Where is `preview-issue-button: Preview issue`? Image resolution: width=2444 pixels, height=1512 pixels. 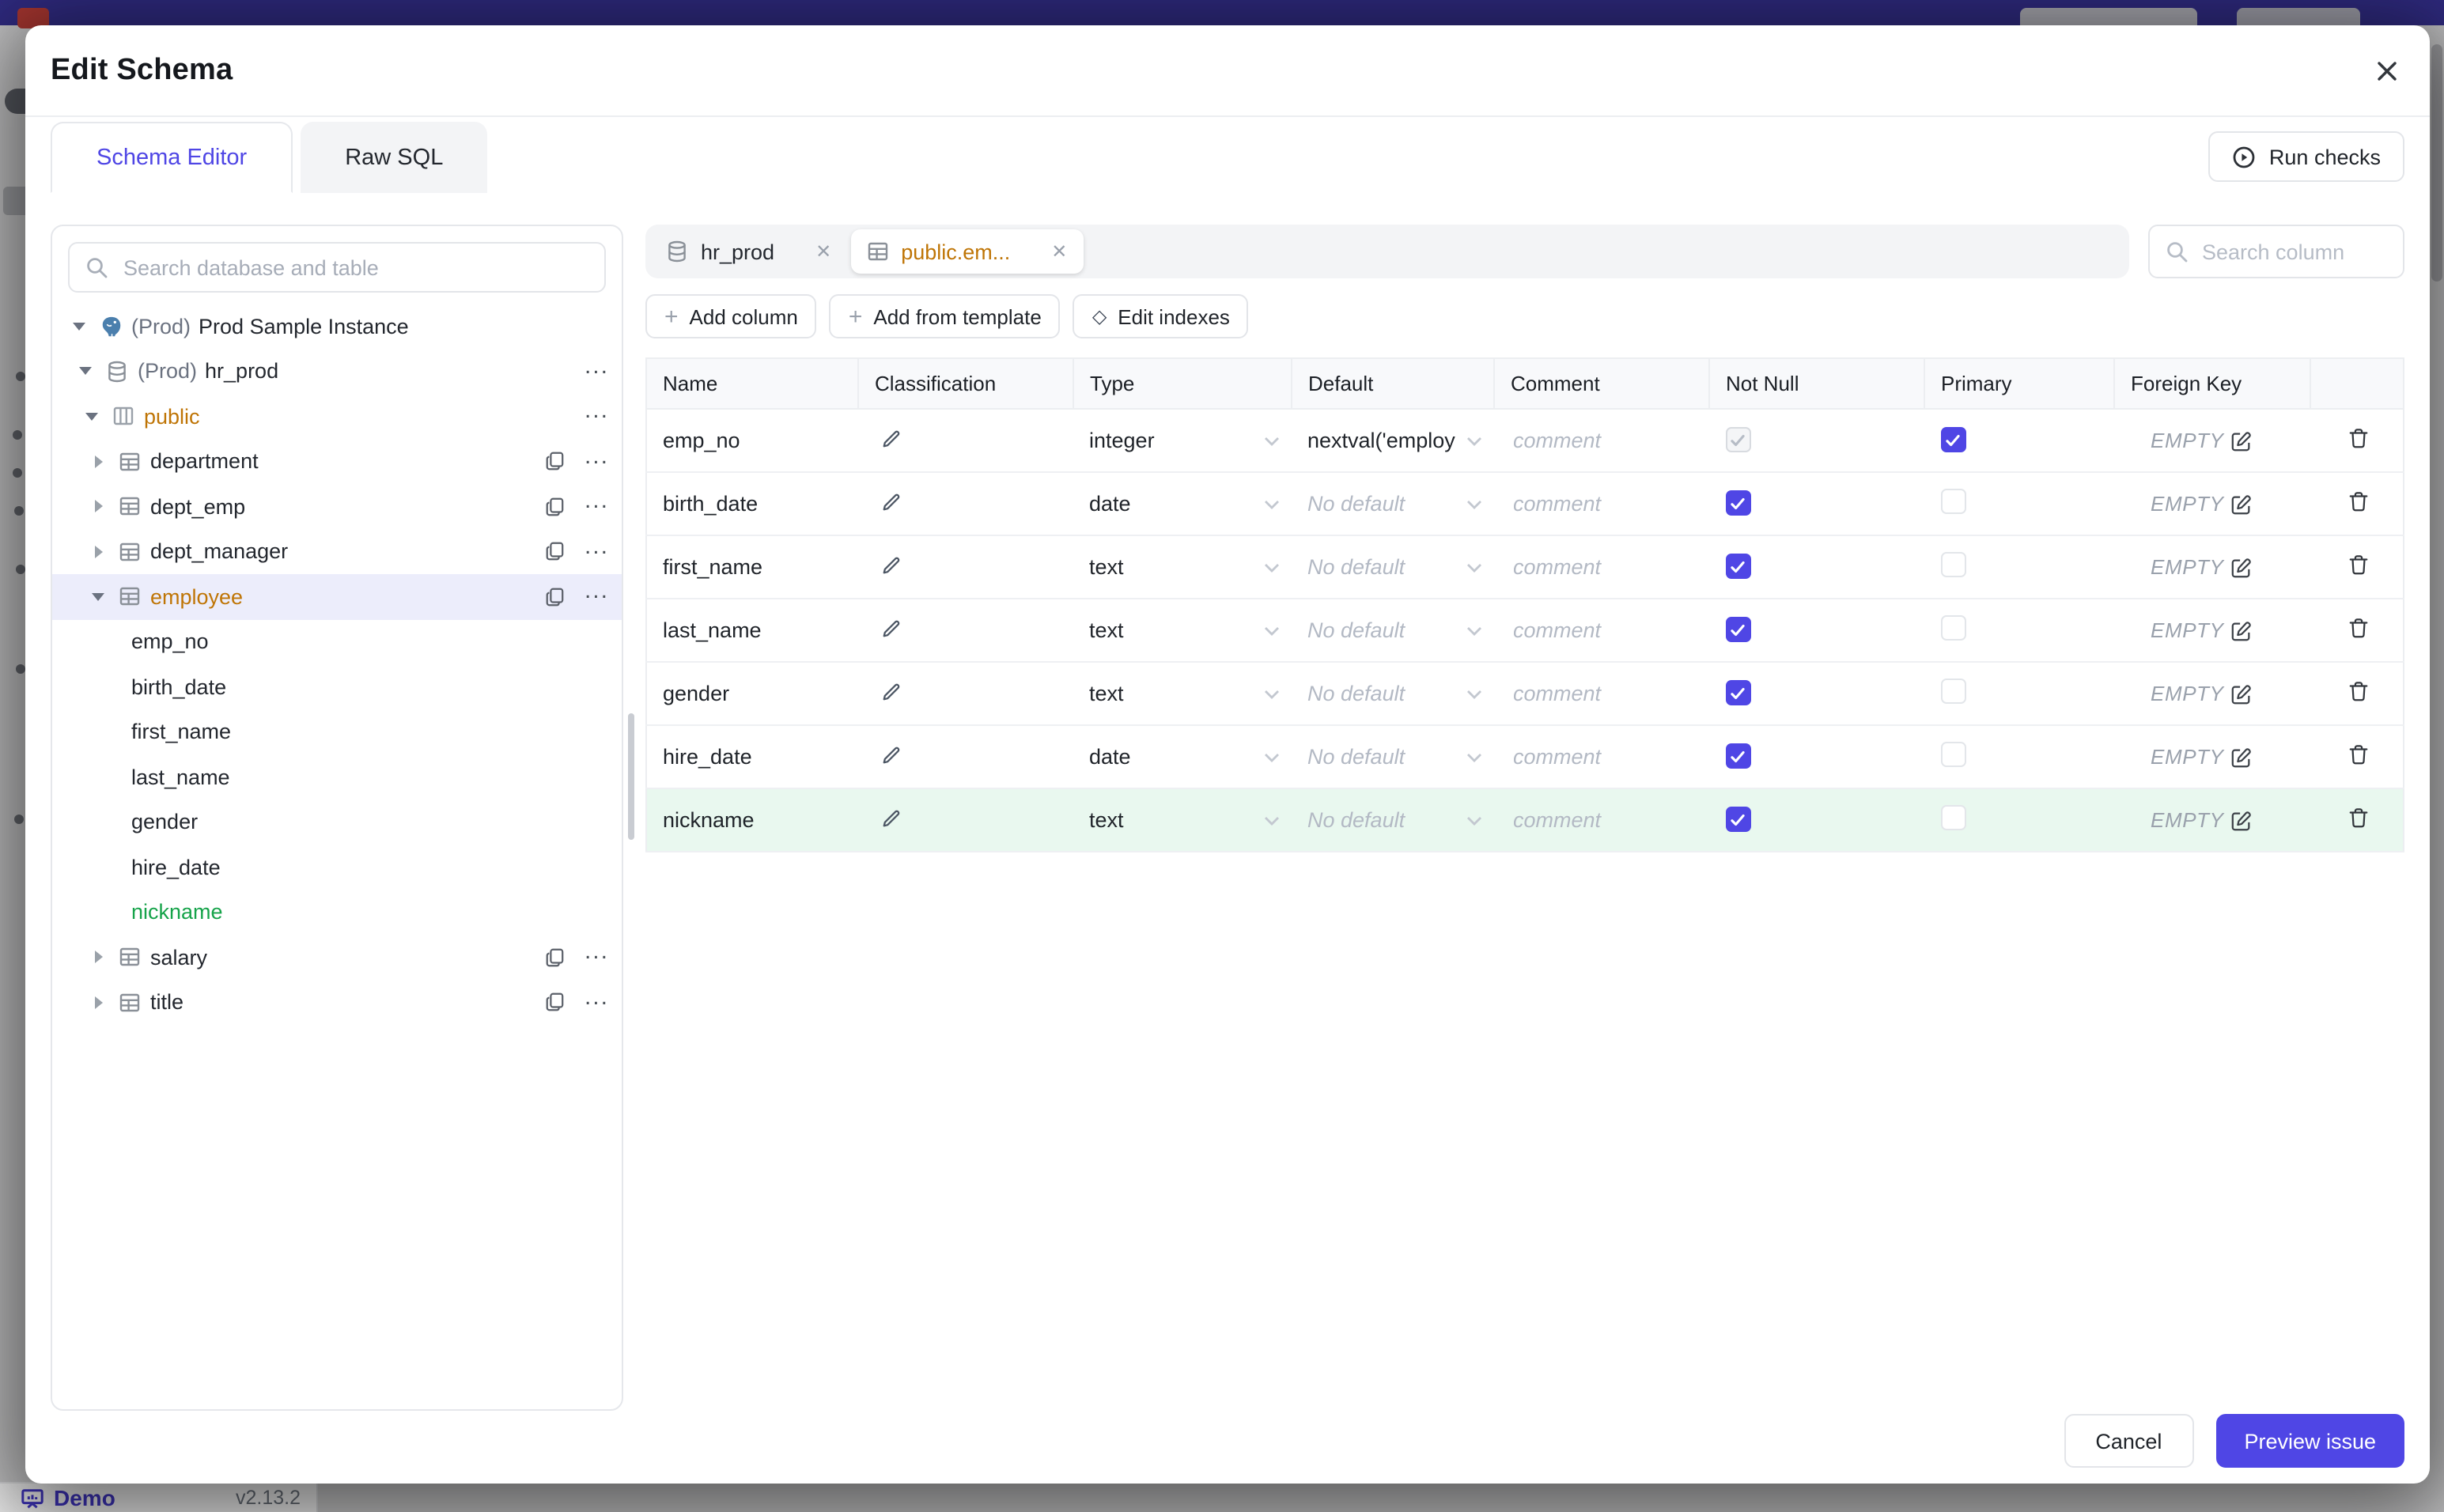 preview-issue-button: Preview issue is located at coordinates (2309, 1441).